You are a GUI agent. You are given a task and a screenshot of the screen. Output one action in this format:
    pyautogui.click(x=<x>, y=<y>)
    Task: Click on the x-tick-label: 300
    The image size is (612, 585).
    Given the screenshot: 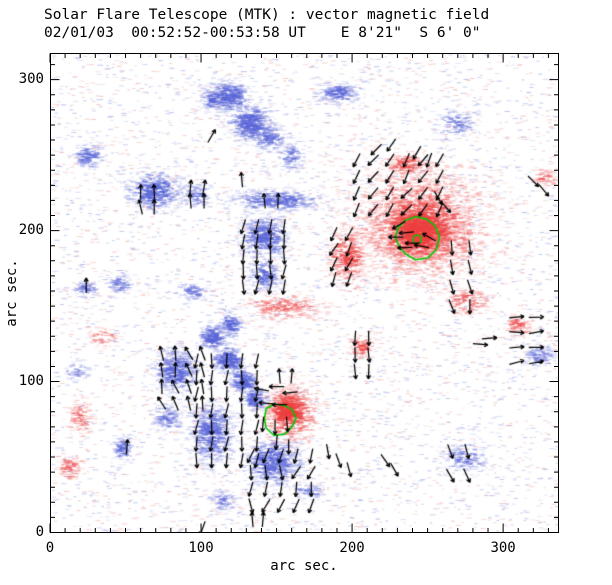 What is the action you would take?
    pyautogui.click(x=503, y=548)
    